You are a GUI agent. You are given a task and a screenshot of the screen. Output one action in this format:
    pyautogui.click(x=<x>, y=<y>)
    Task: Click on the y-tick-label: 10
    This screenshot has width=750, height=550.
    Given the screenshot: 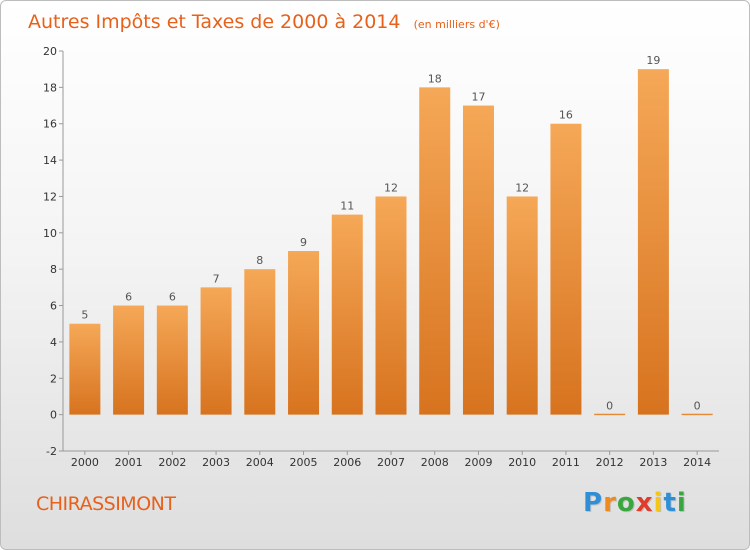 What is the action you would take?
    pyautogui.click(x=50, y=233)
    